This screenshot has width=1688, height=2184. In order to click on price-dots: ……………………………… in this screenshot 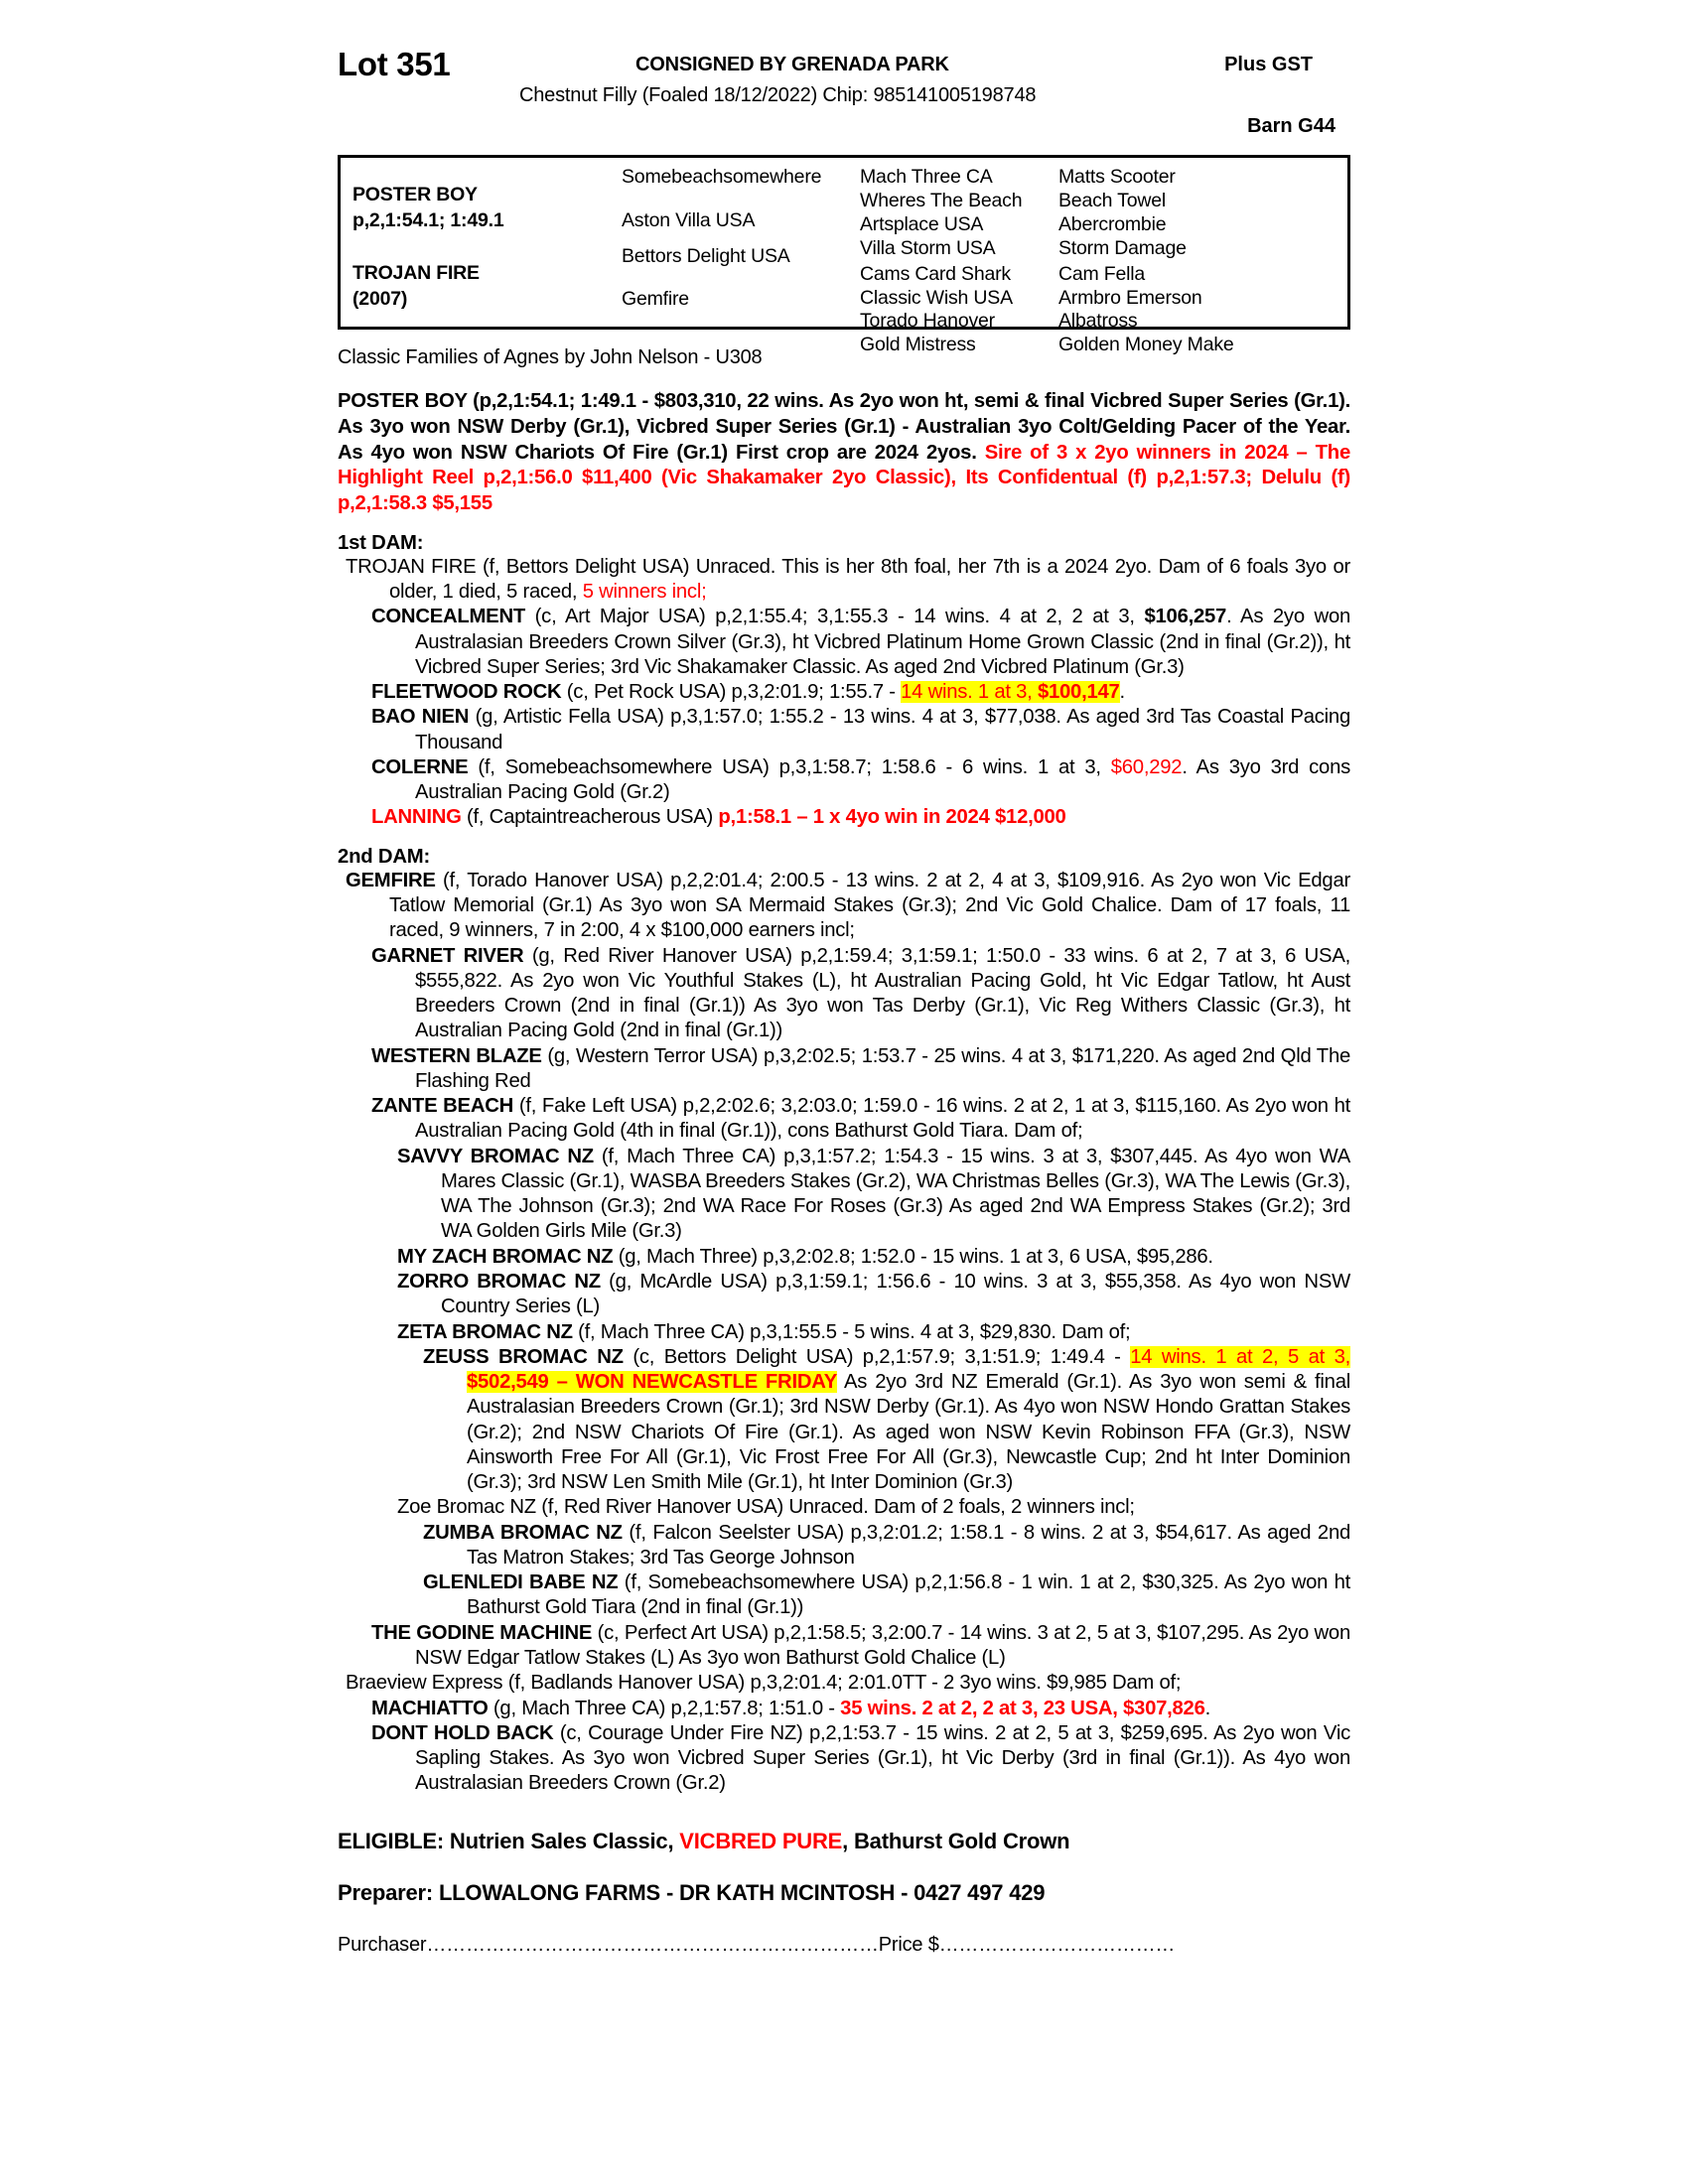, I will do `click(1057, 1944)`.